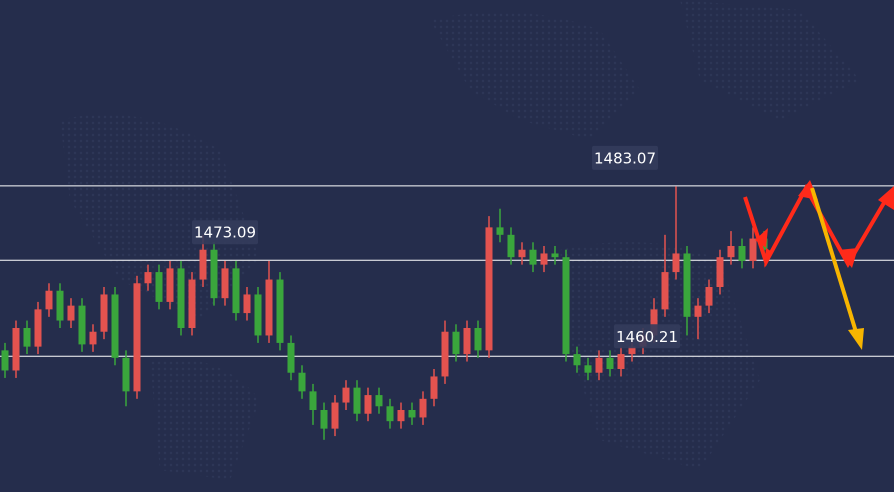 The width and height of the screenshot is (894, 492). I want to click on yellow-arrowhead, so click(856, 339).